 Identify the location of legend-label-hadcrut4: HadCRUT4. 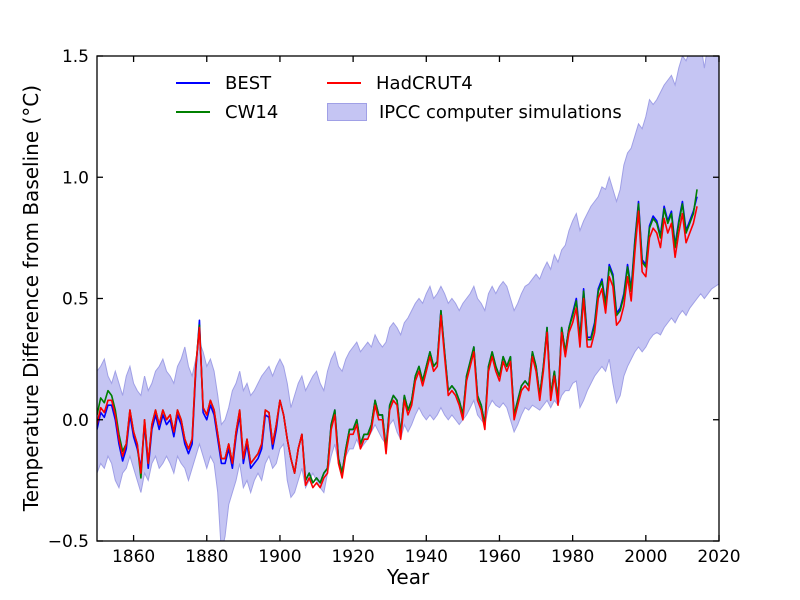
(424, 83).